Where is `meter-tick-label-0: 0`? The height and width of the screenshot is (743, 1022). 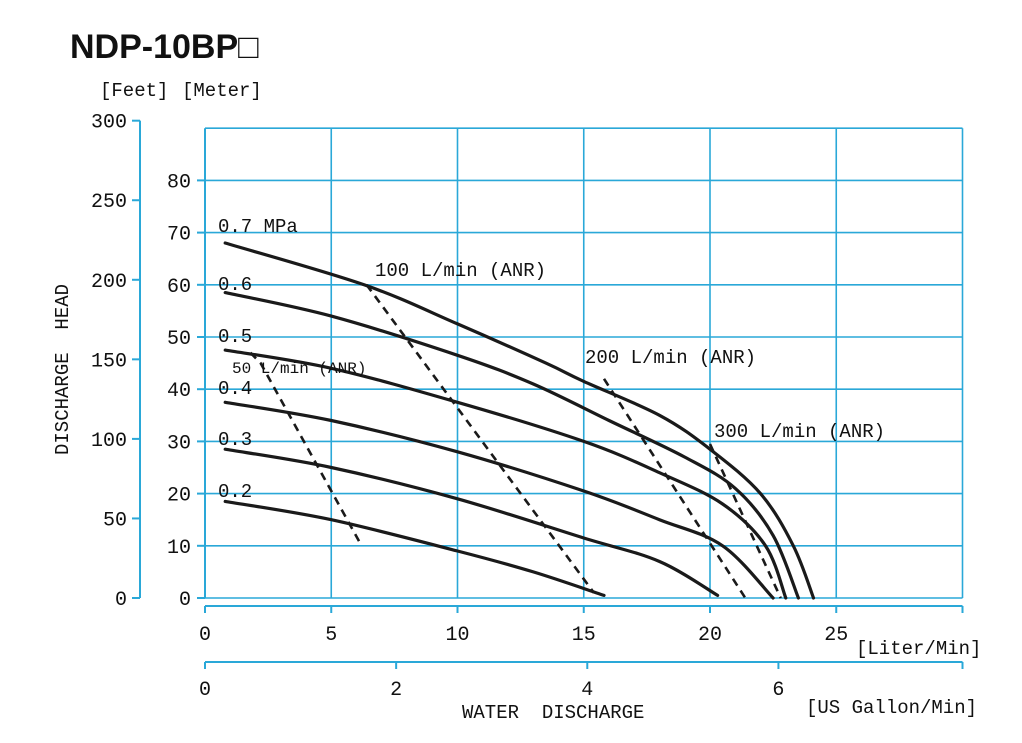
meter-tick-label-0: 0 is located at coordinates (185, 600).